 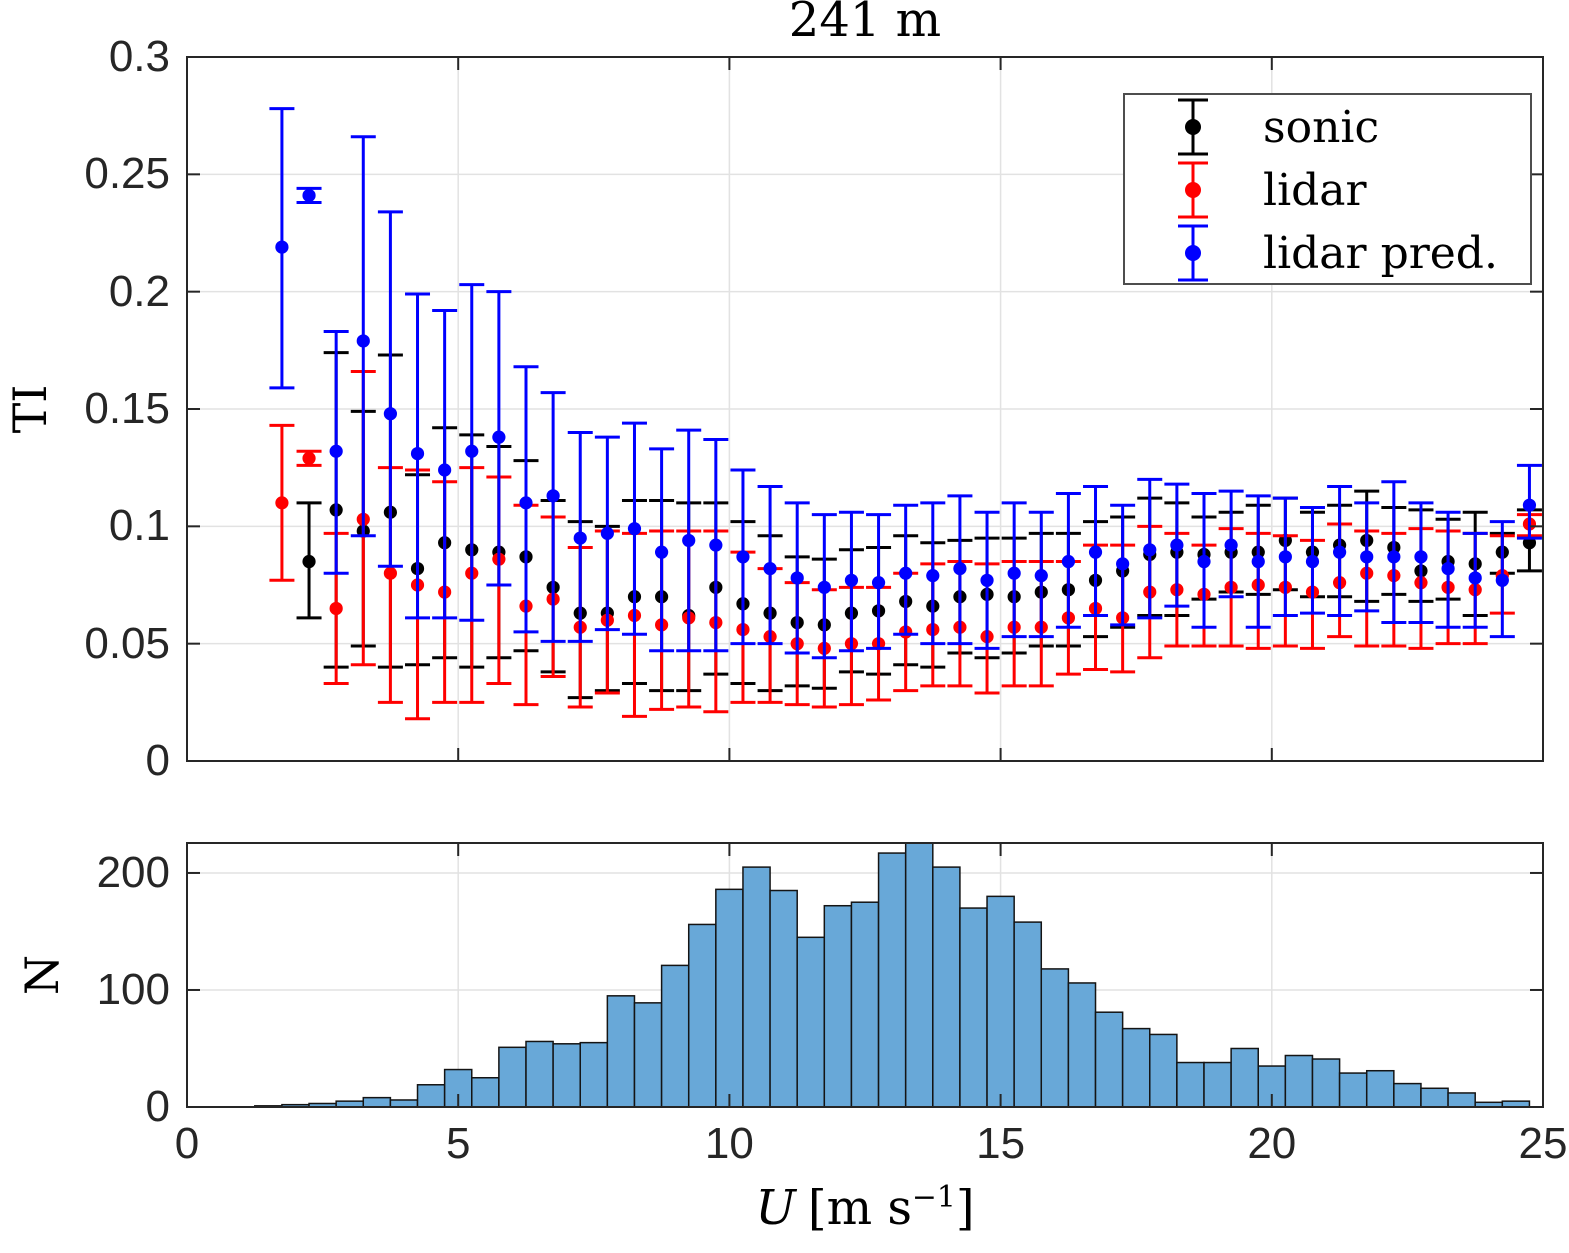 I want to click on legend-entry-sonic: sonic, so click(x=1327, y=127).